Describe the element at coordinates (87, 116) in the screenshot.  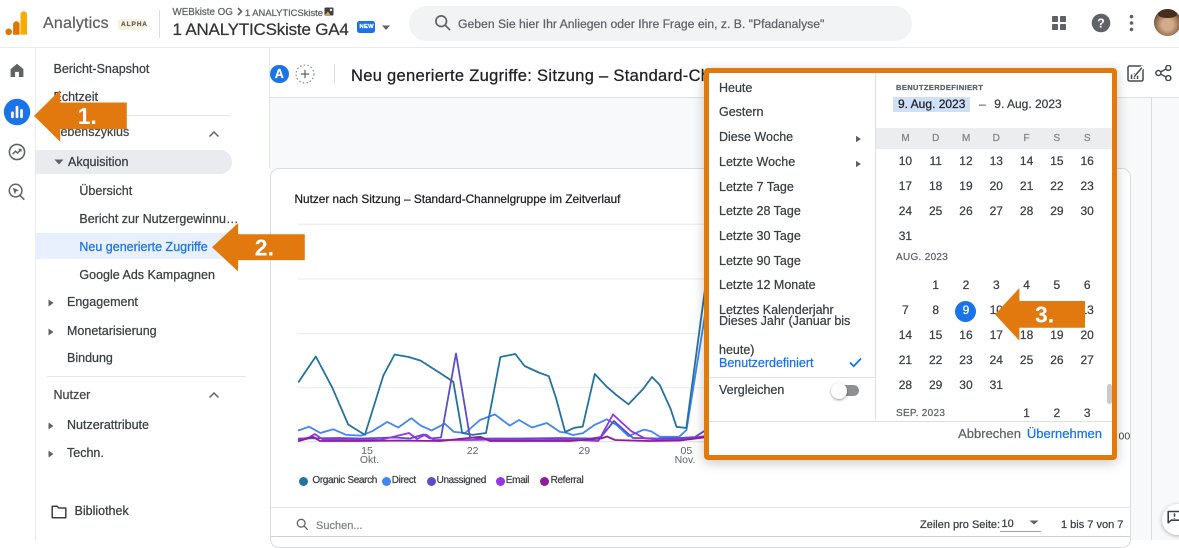
I see `svg-text: 1.` at that location.